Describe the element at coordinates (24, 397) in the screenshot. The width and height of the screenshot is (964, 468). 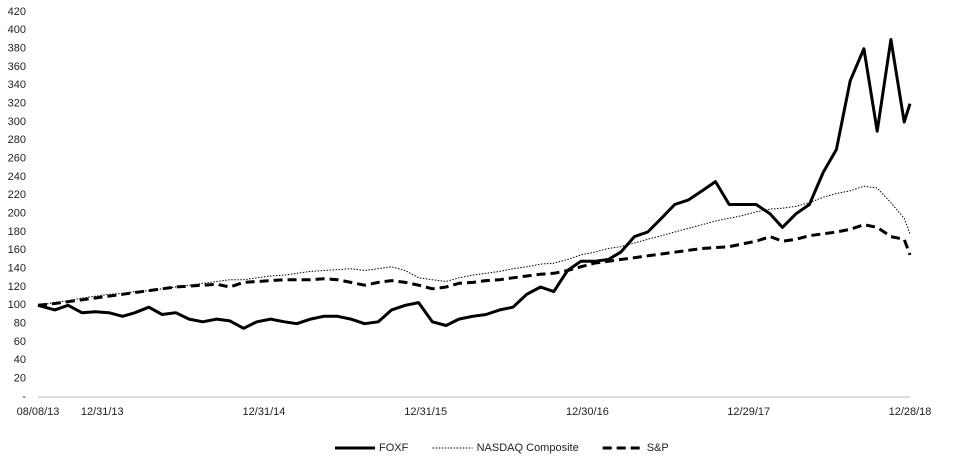
I see `y-tick-label: -` at that location.